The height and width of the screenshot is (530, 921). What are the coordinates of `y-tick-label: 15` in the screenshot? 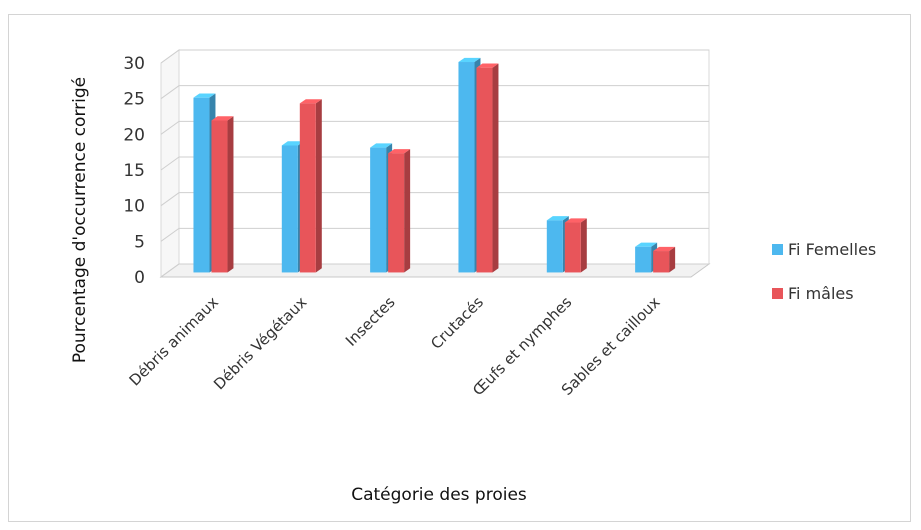 It's located at (134, 171).